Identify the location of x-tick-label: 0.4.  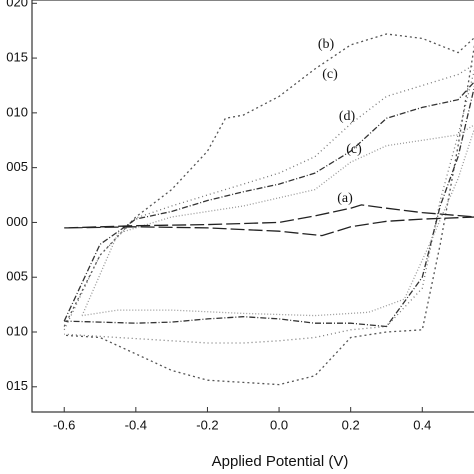
(422, 424).